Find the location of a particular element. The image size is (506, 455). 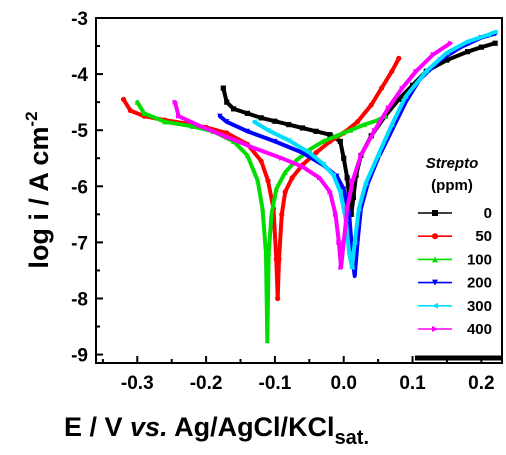

legend-item: 50 is located at coordinates (455, 236).